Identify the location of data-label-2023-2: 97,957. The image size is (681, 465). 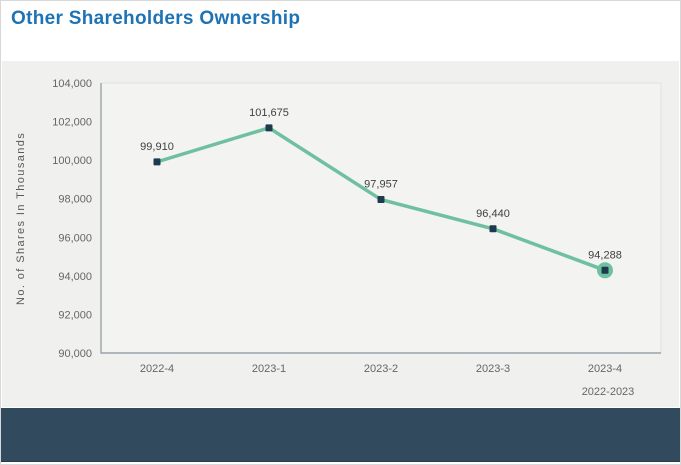
(381, 185).